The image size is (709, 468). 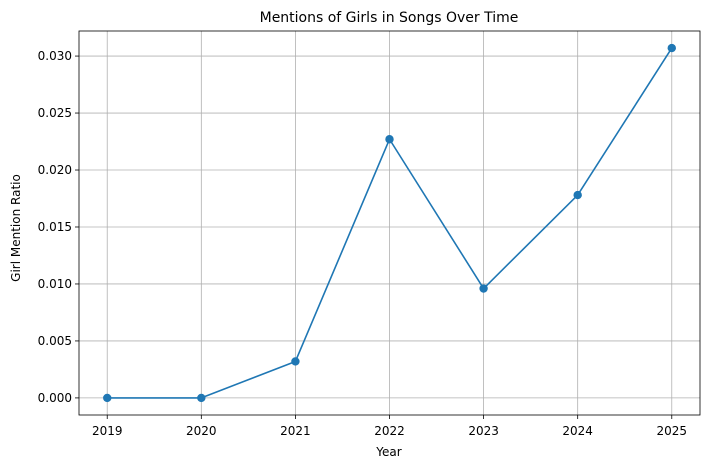 What do you see at coordinates (55, 398) in the screenshot?
I see `y-tick-label: 0.000` at bounding box center [55, 398].